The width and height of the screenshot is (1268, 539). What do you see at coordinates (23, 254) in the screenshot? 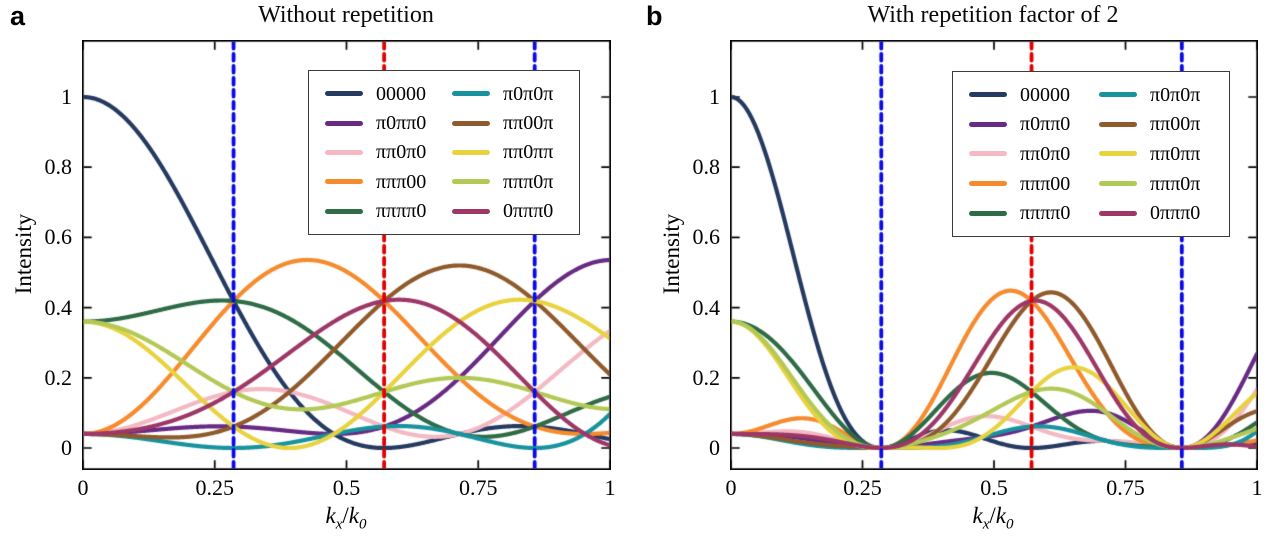
I see `panel-a-ylabel: Intensity` at bounding box center [23, 254].